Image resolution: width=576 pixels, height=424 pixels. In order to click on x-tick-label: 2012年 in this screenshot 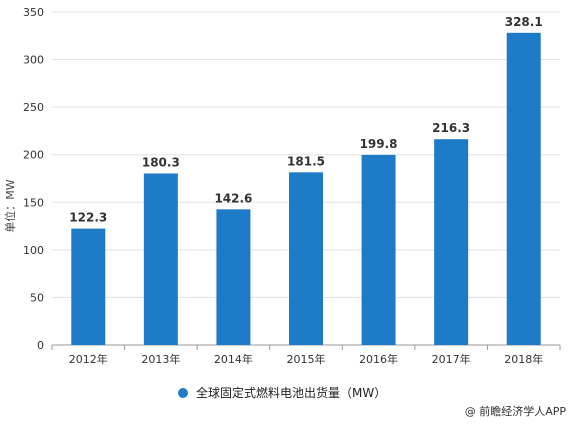, I will do `click(88, 359)`.